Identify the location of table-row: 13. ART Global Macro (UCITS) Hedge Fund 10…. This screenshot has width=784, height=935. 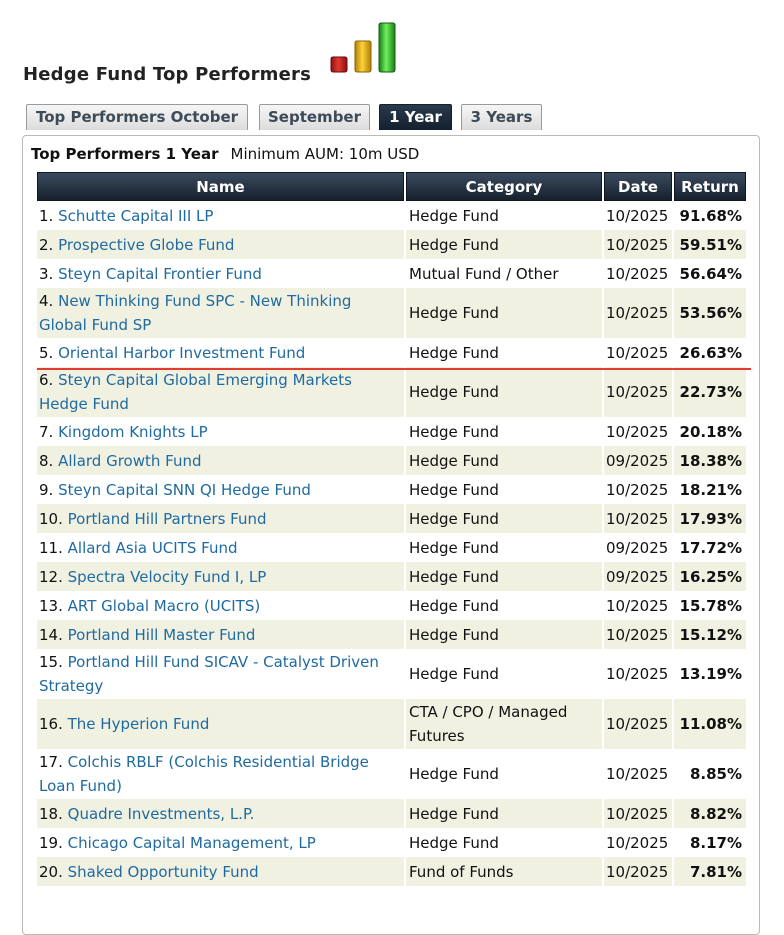
(391, 605).